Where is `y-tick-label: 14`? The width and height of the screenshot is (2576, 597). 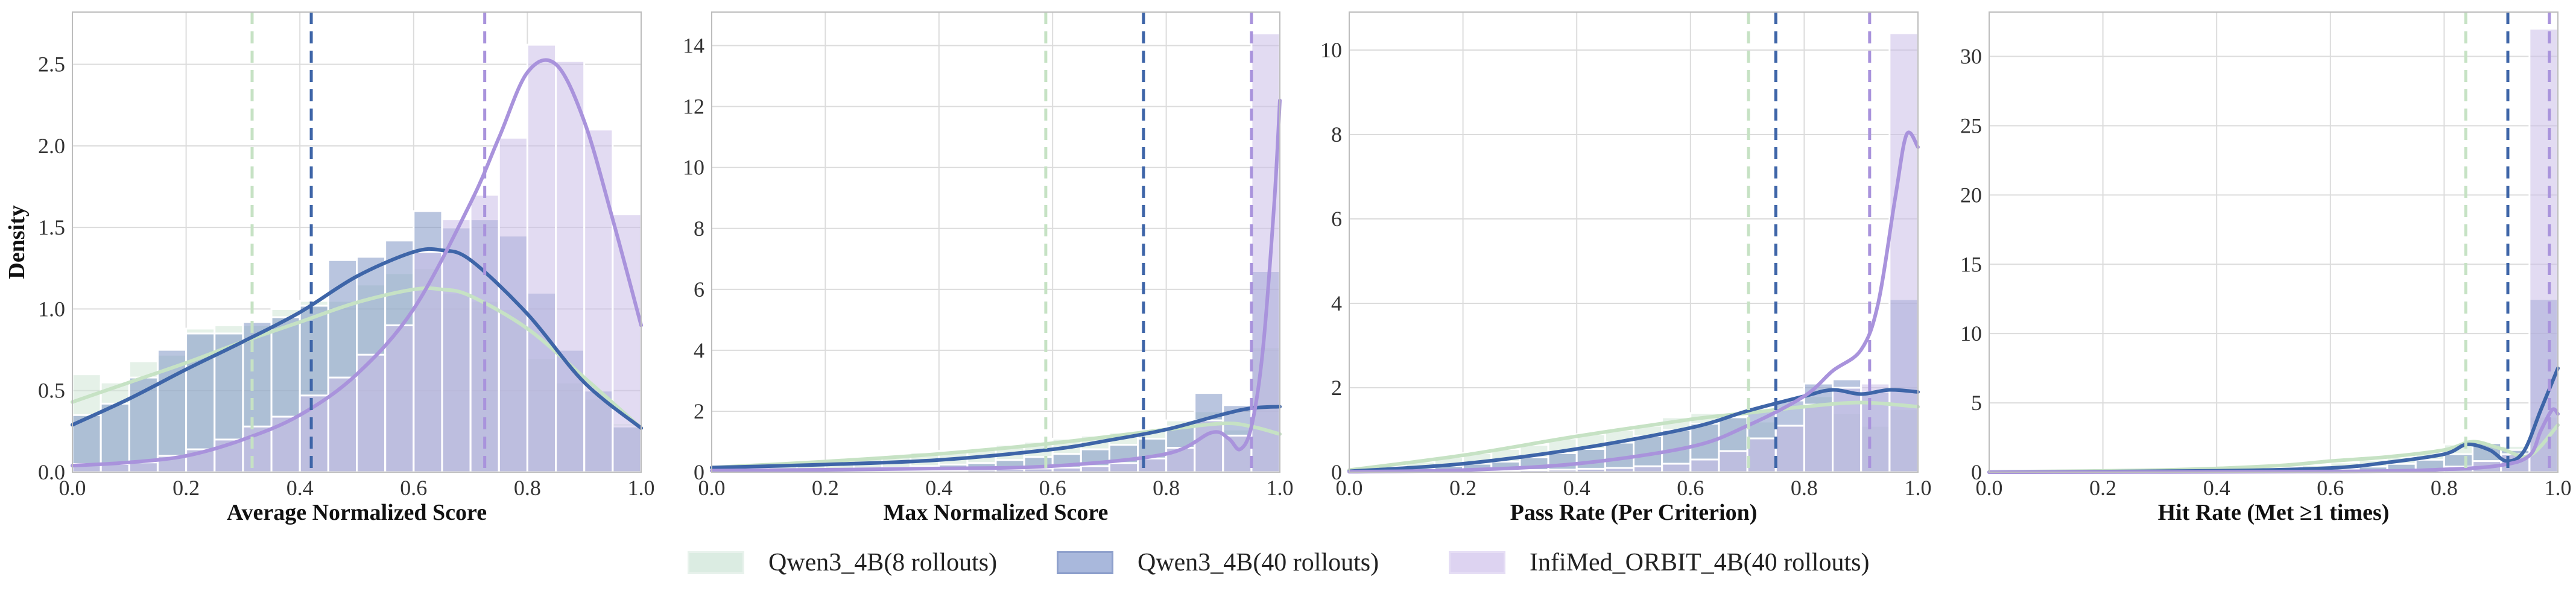 y-tick-label: 14 is located at coordinates (693, 46).